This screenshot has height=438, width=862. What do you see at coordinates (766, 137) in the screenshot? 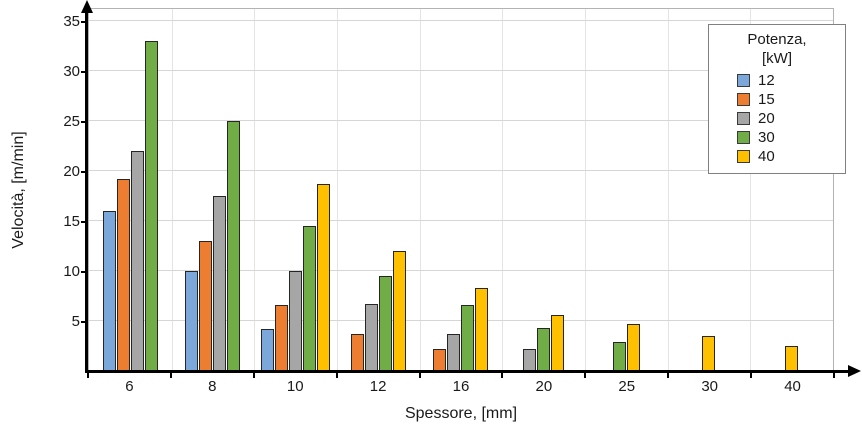
I see `legend-item-label: 30` at bounding box center [766, 137].